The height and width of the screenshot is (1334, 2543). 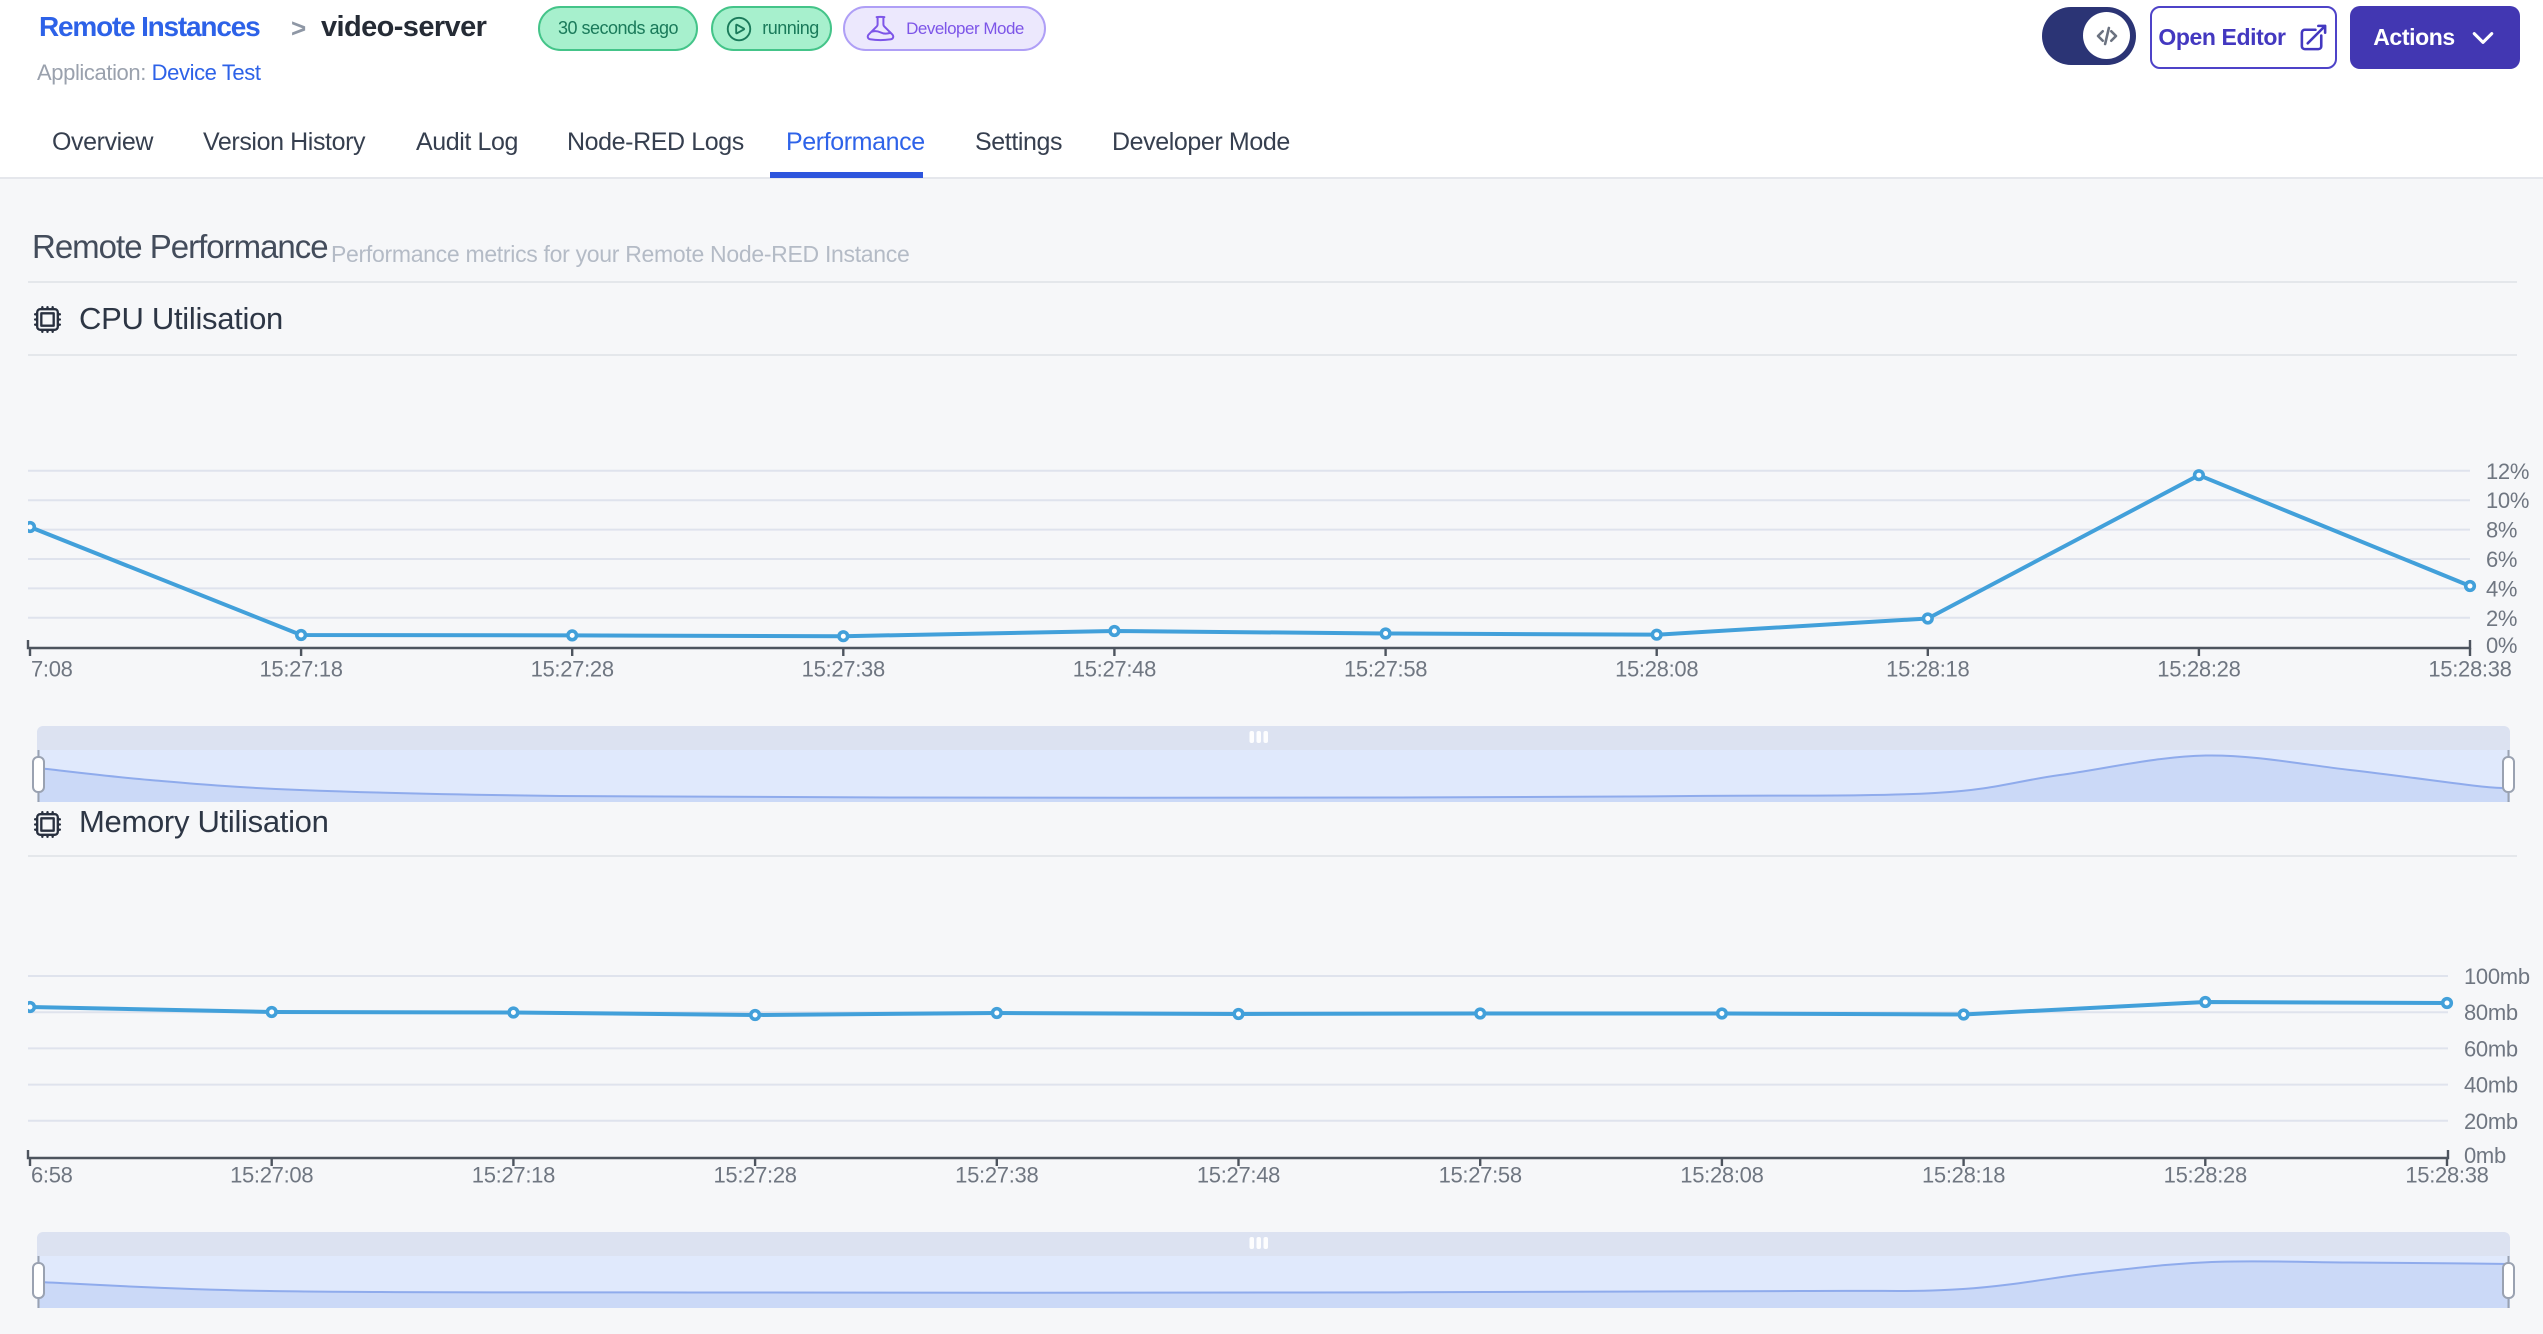 What do you see at coordinates (2491, 1012) in the screenshot?
I see `svg-text: 80mb` at bounding box center [2491, 1012].